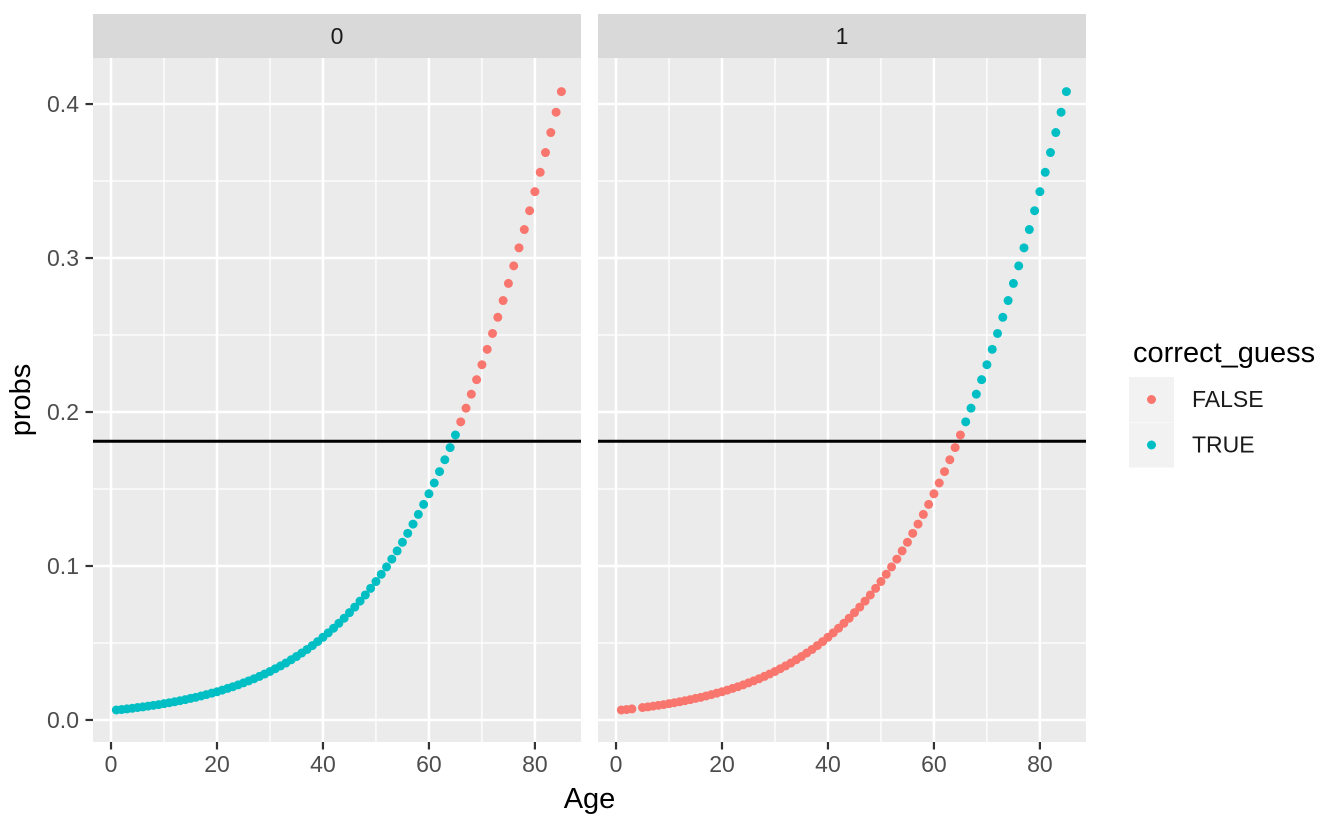 This screenshot has width=1344, height=835. I want to click on y-tick-label: 0.2, so click(63, 412).